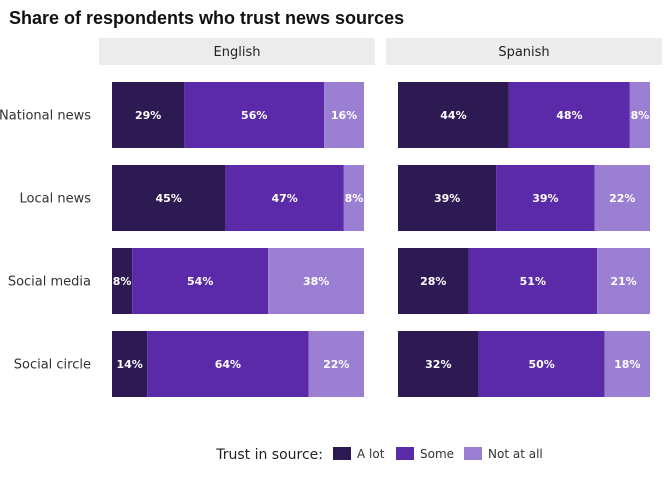  Describe the element at coordinates (405, 453) in the screenshot. I see `legend-swatch-some` at that location.